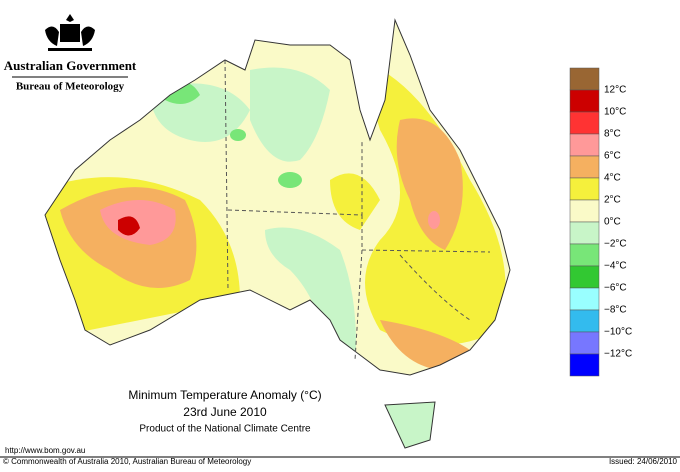  I want to click on government-name: Australian Government, so click(70, 65).